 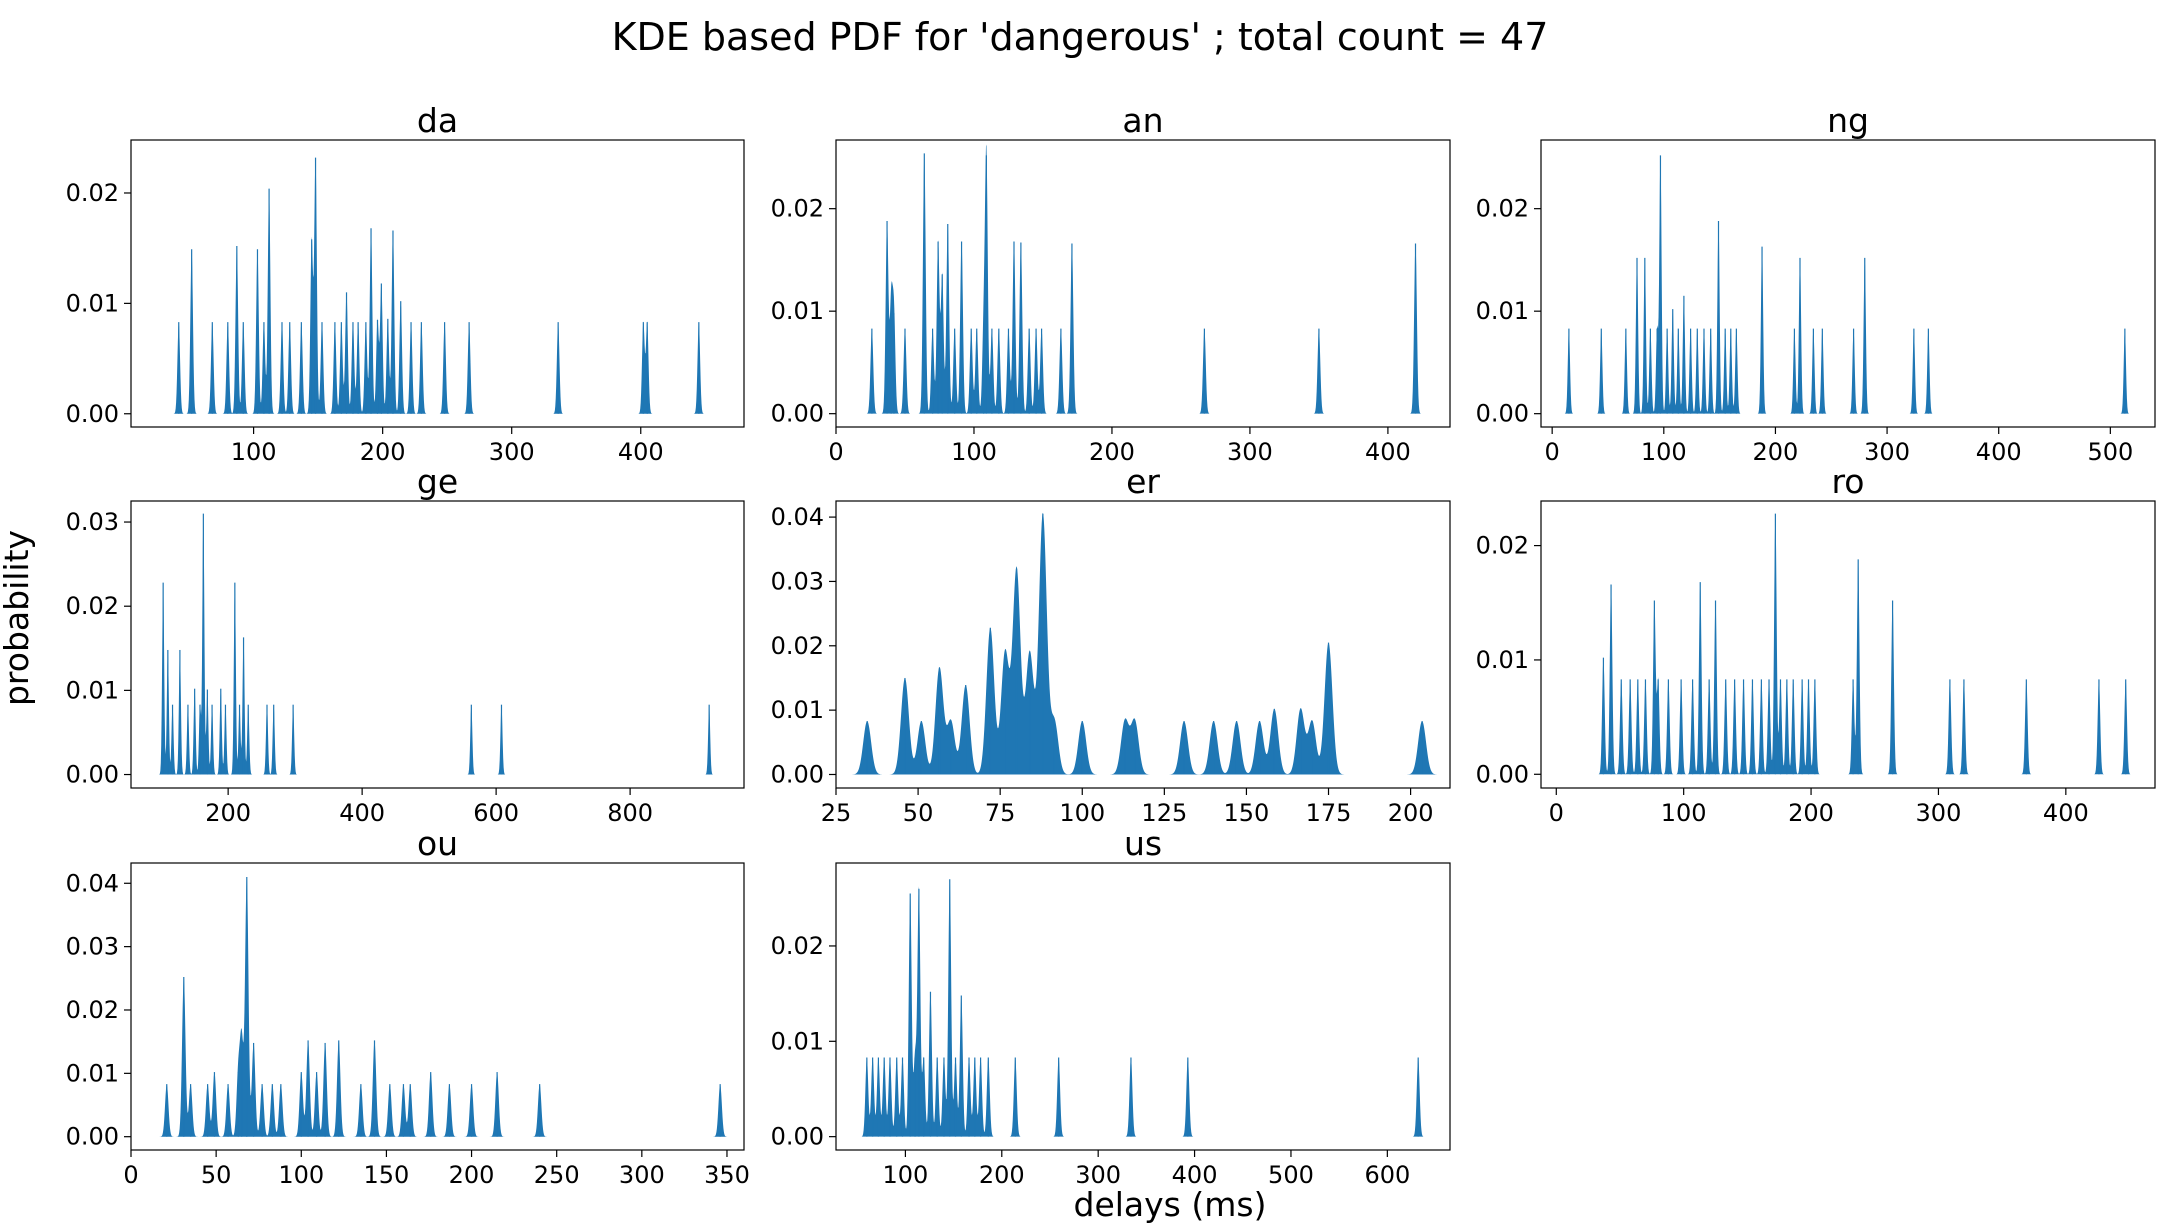 What do you see at coordinates (1170, 1204) in the screenshot?
I see `x-axis-label: delays (ms)` at bounding box center [1170, 1204].